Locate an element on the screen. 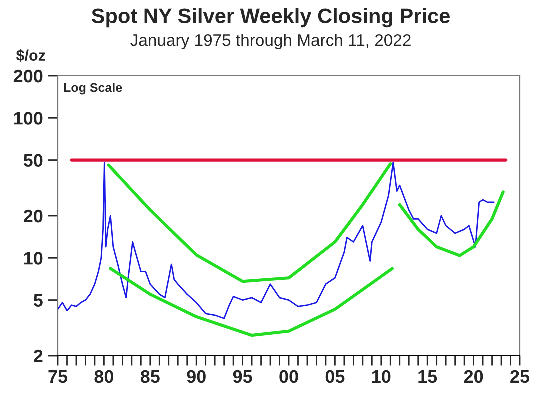  x-tick-label: 25 is located at coordinates (520, 377).